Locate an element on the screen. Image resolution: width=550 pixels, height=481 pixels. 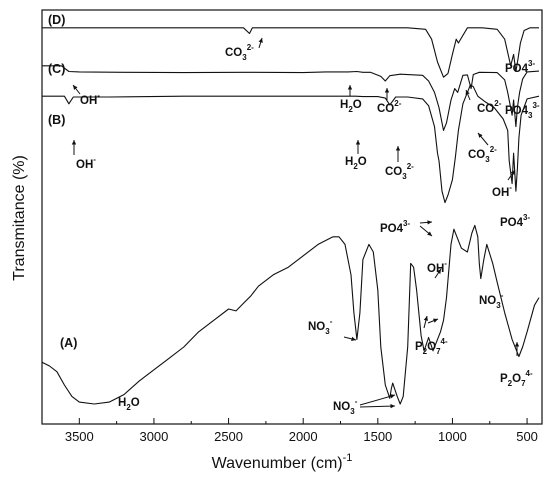
anno-b-oh: OH- is located at coordinates (86, 163).